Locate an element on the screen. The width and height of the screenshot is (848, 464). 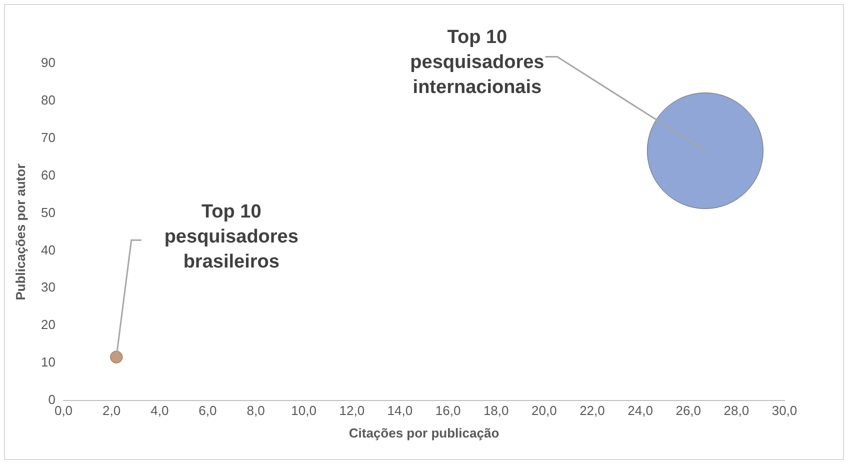
x-tick-label: 26,0 is located at coordinates (689, 410).